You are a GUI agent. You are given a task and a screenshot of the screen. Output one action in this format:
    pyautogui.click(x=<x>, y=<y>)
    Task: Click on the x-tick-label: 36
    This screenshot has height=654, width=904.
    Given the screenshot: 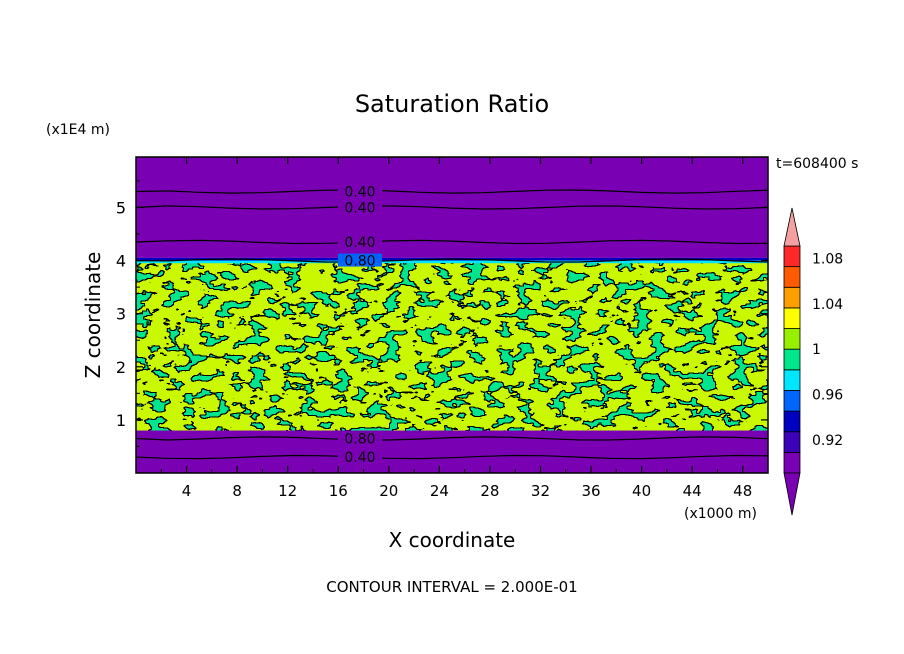 What is the action you would take?
    pyautogui.click(x=590, y=491)
    